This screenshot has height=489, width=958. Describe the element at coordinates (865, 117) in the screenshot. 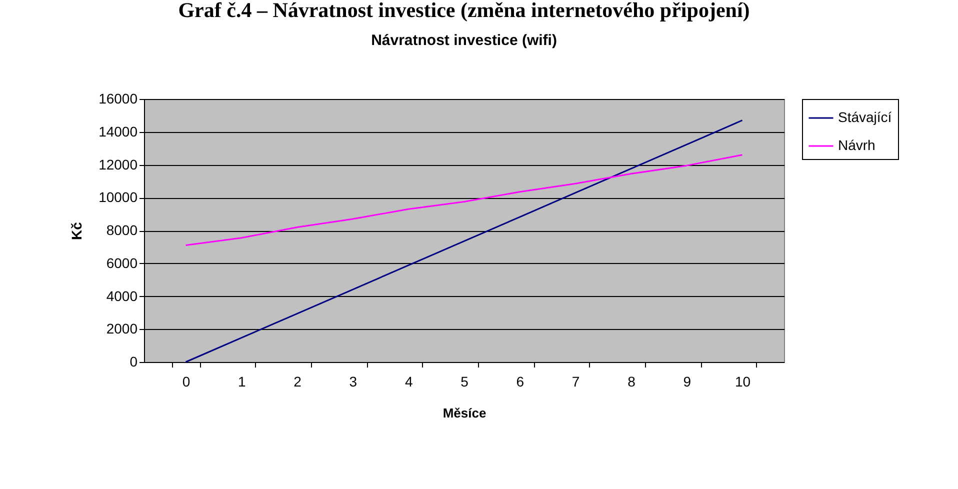

I see `legend-label: Stávající` at that location.